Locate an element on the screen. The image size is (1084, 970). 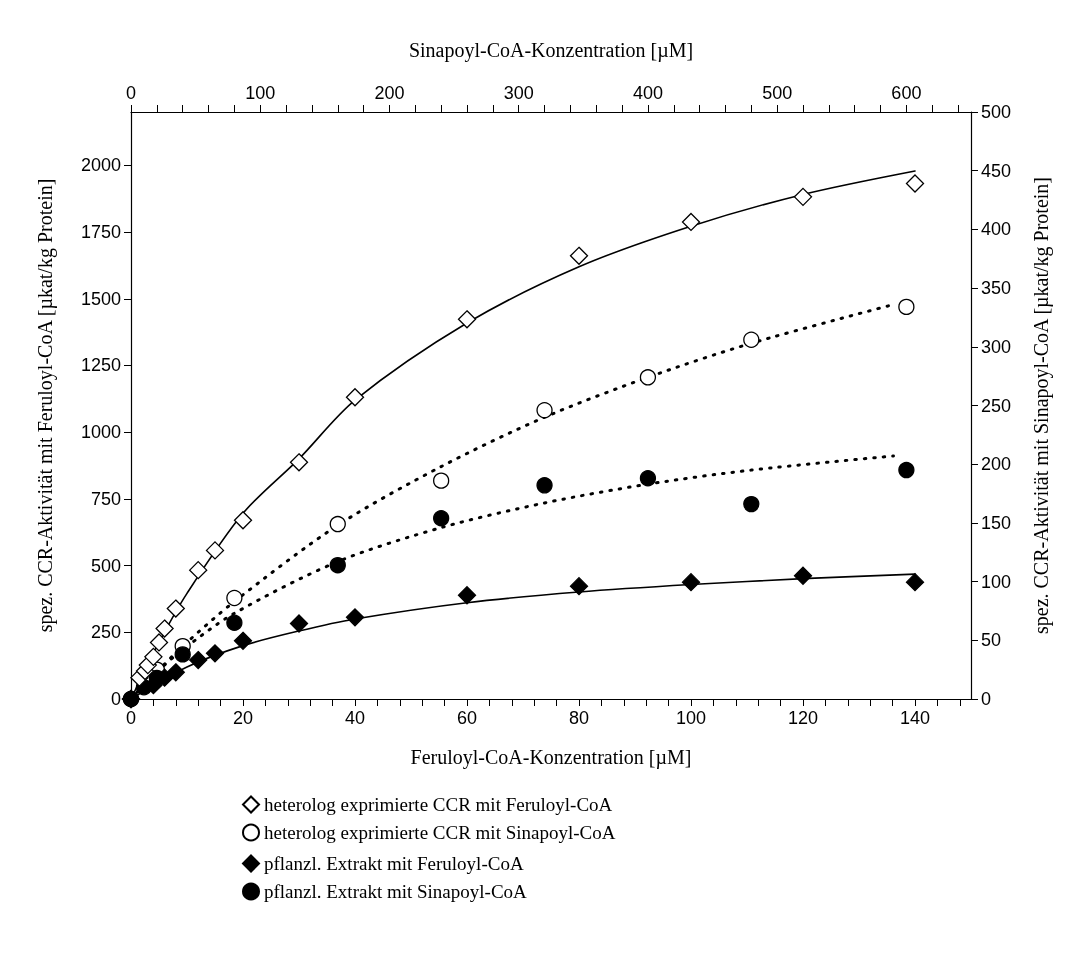
y-tick-label: 100 is located at coordinates (996, 581).